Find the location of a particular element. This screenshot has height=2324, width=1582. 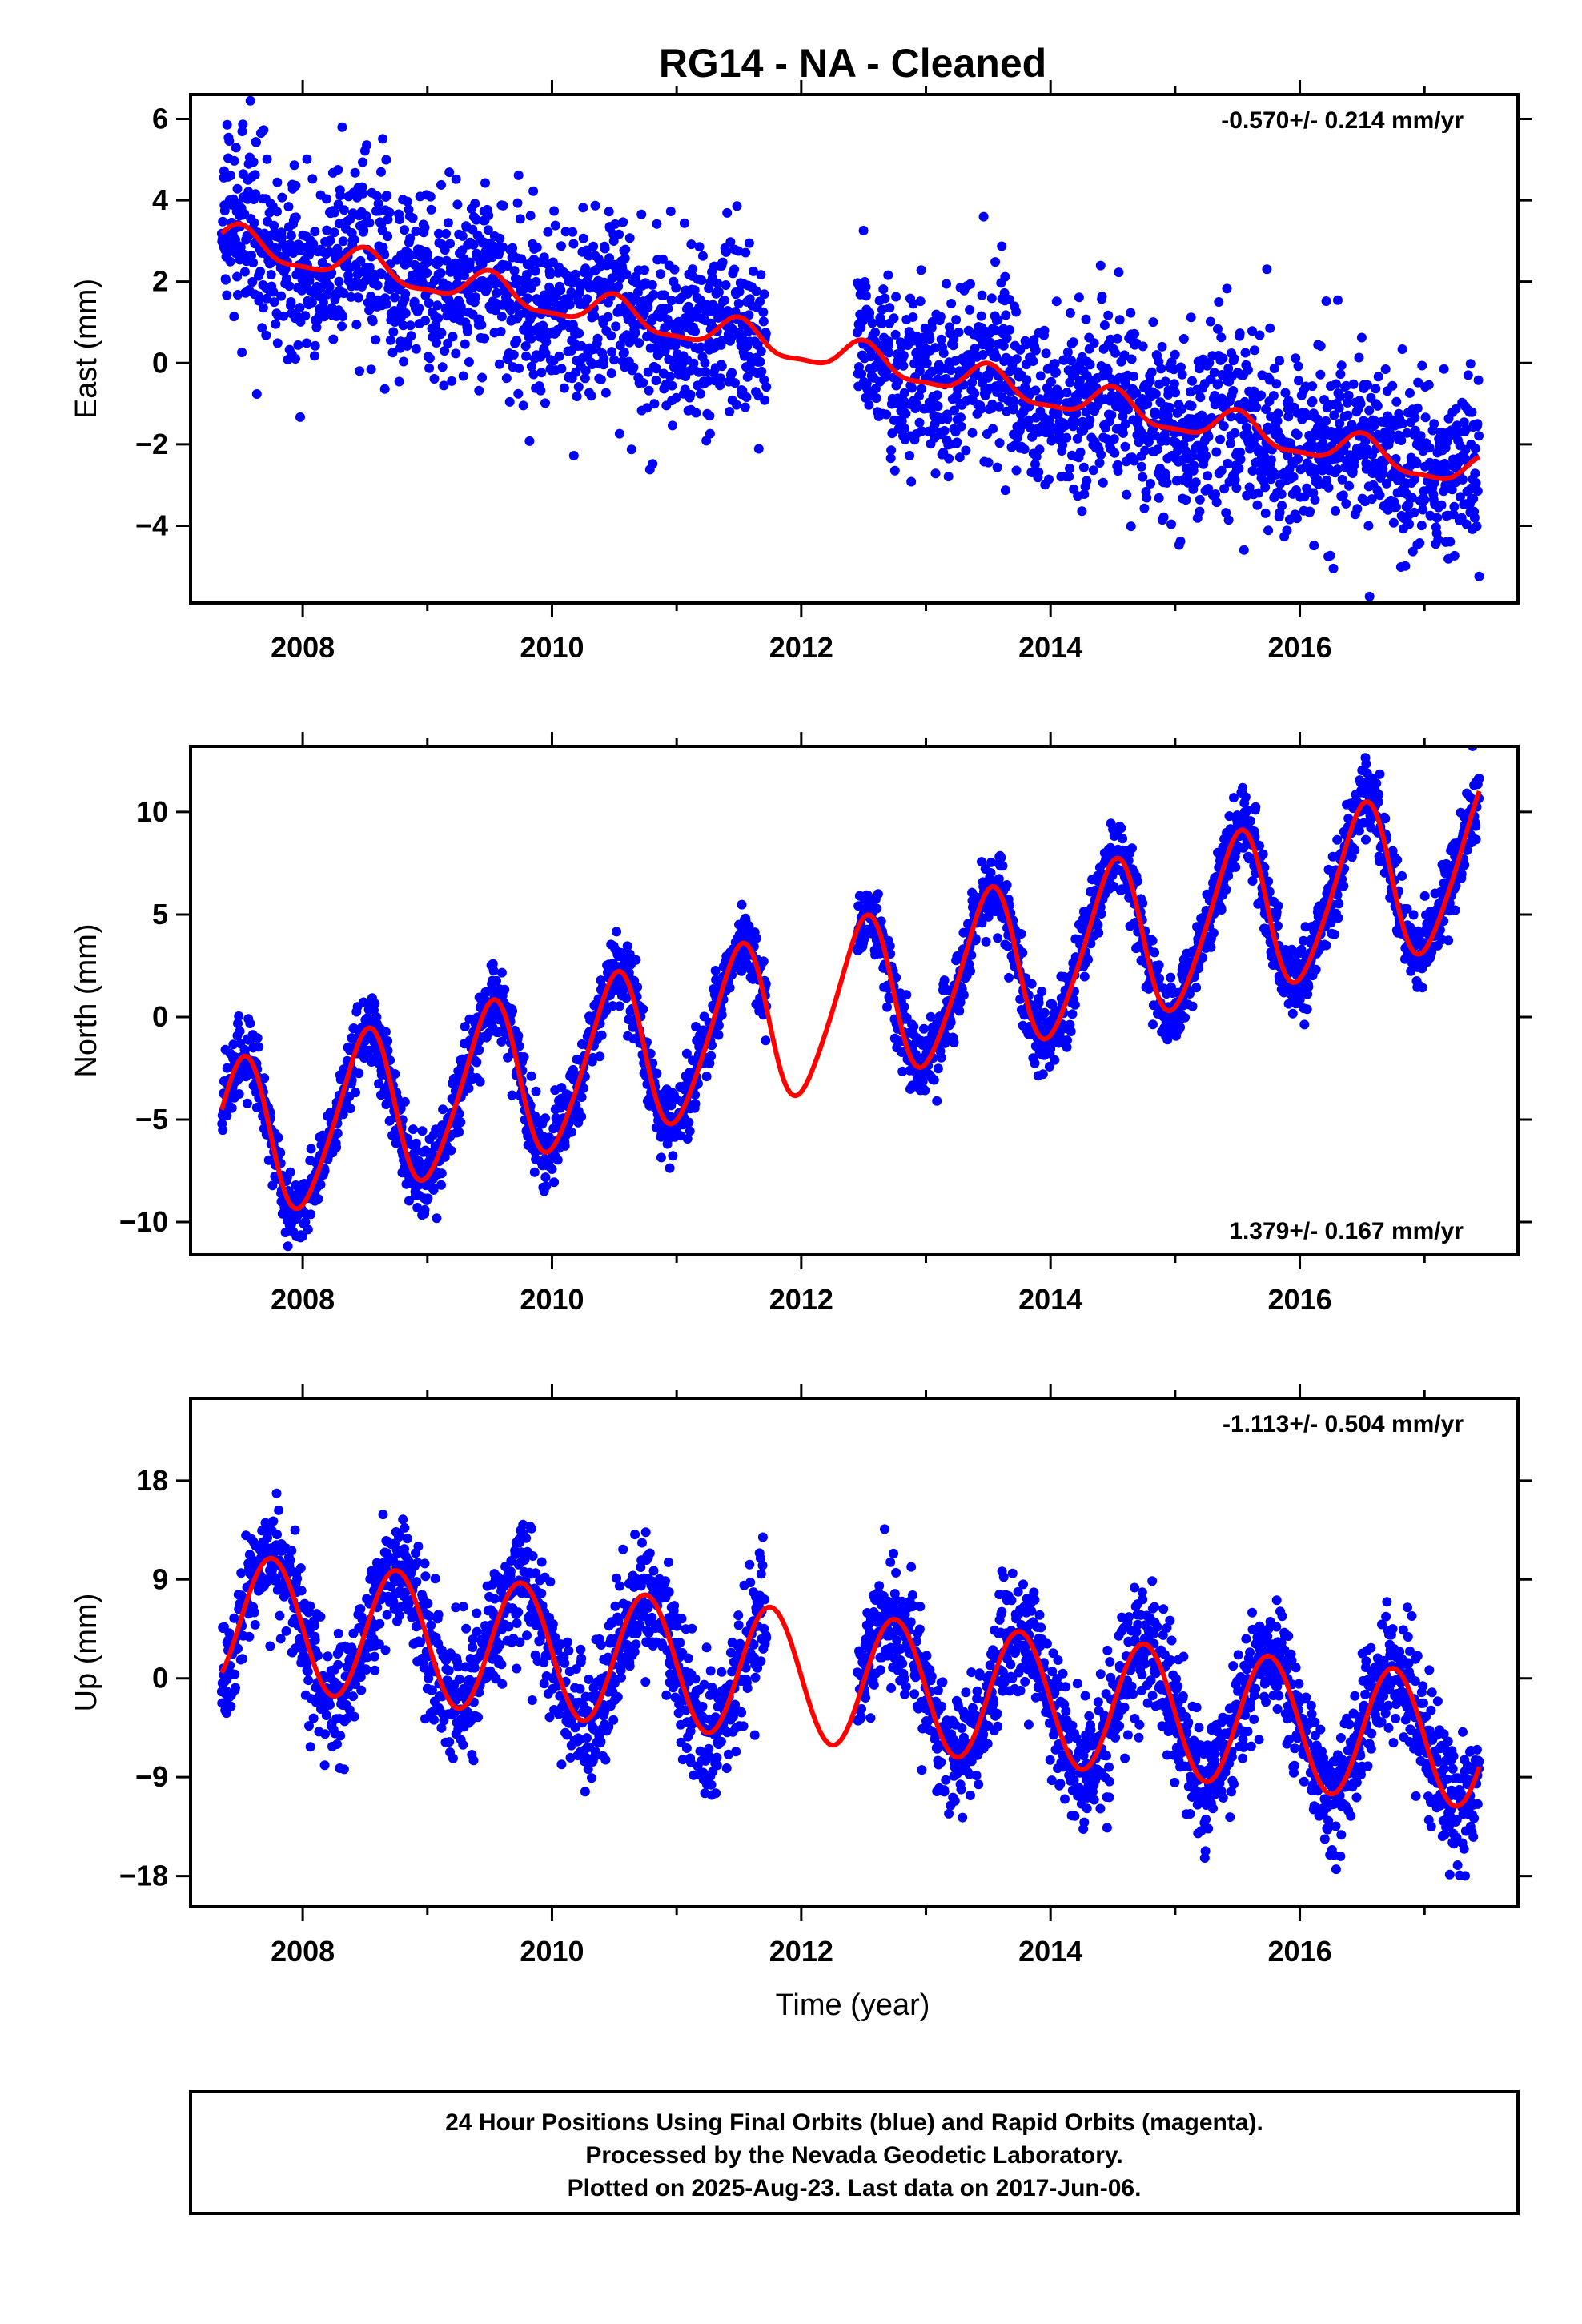

y-tick-label: −4 is located at coordinates (151, 525).